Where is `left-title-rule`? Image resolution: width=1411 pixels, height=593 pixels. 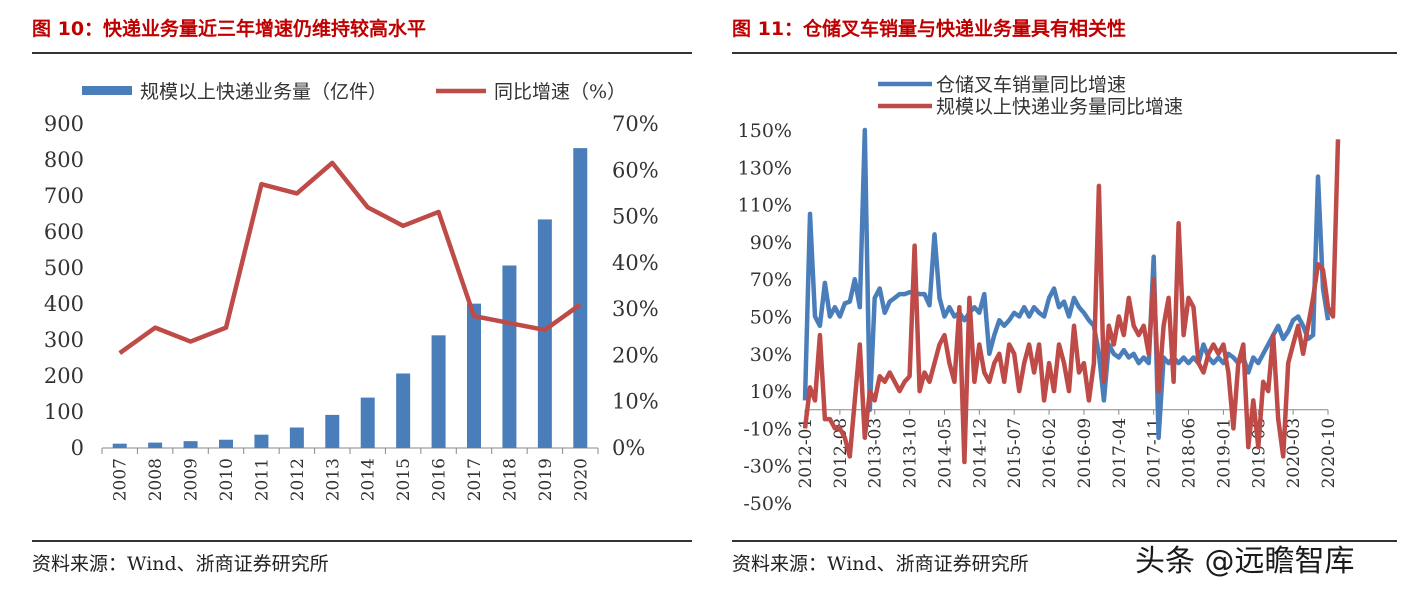 left-title-rule is located at coordinates (362, 53).